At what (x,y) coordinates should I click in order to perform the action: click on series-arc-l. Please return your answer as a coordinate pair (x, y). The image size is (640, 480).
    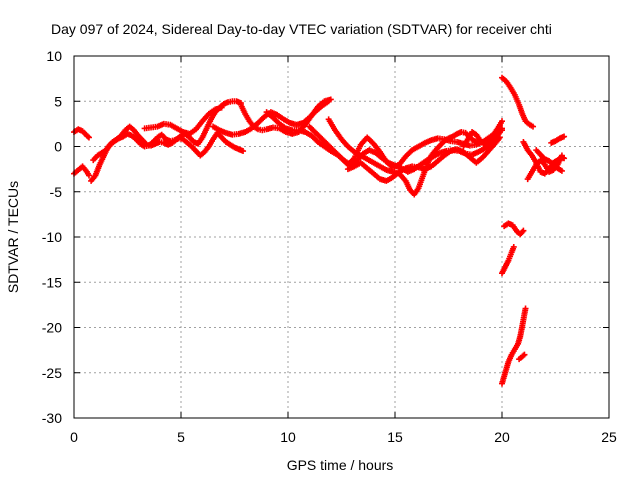
    Looking at the image, I should click on (482, 134).